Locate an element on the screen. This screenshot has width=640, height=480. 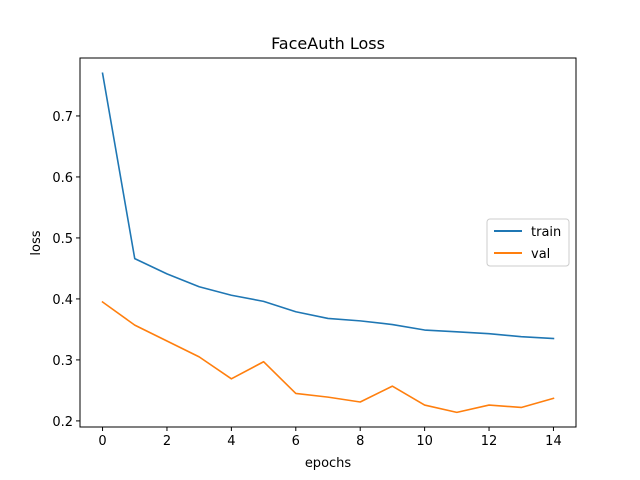
x-axis-label: epochs is located at coordinates (328, 463).